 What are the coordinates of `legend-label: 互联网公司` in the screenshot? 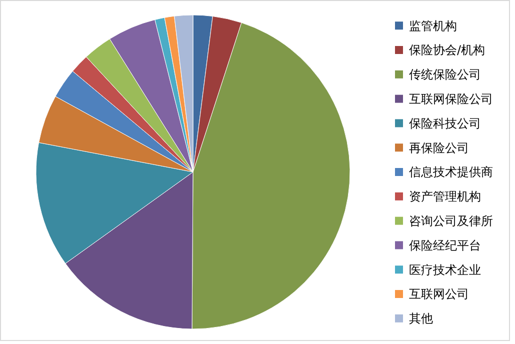 It's located at (439, 294).